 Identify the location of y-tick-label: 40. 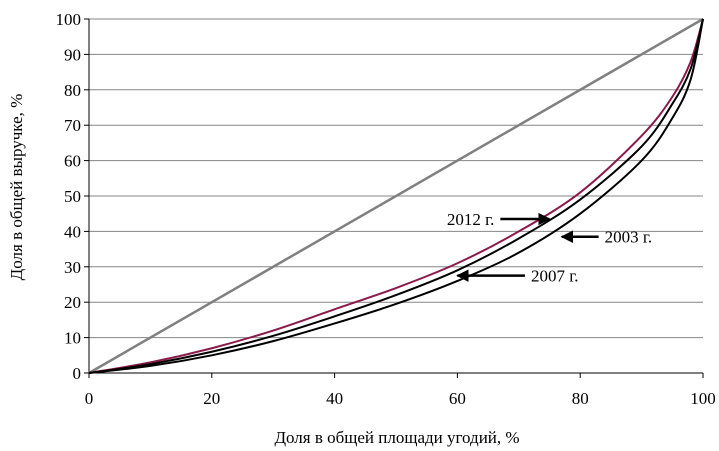
(72, 231).